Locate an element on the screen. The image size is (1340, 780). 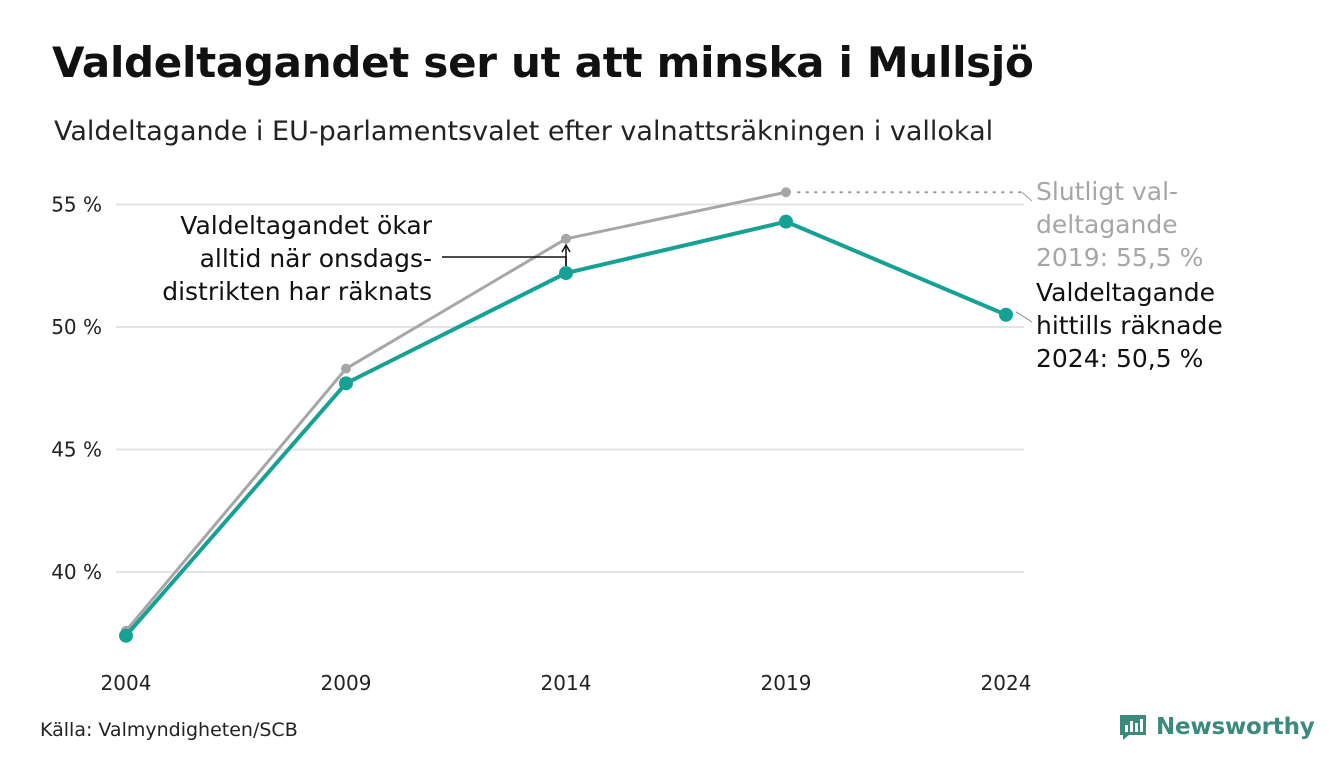
newsworthy-logo: Newsworthy is located at coordinates (1216, 727).